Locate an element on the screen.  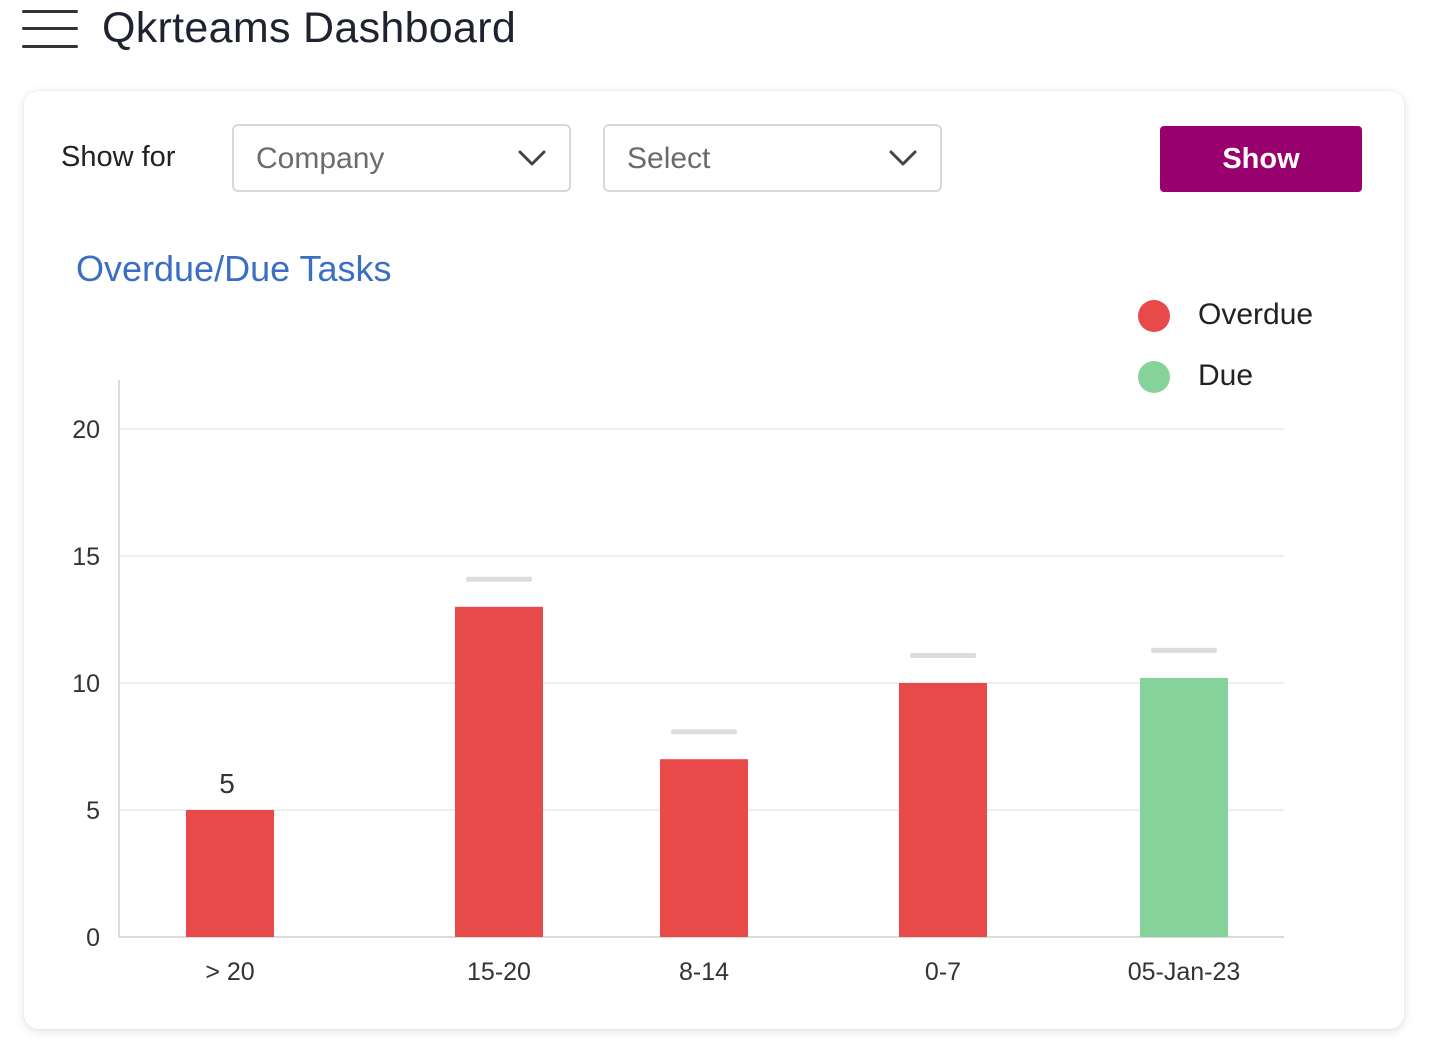
chart-title: Overdue/Due Tasks is located at coordinates (234, 268).